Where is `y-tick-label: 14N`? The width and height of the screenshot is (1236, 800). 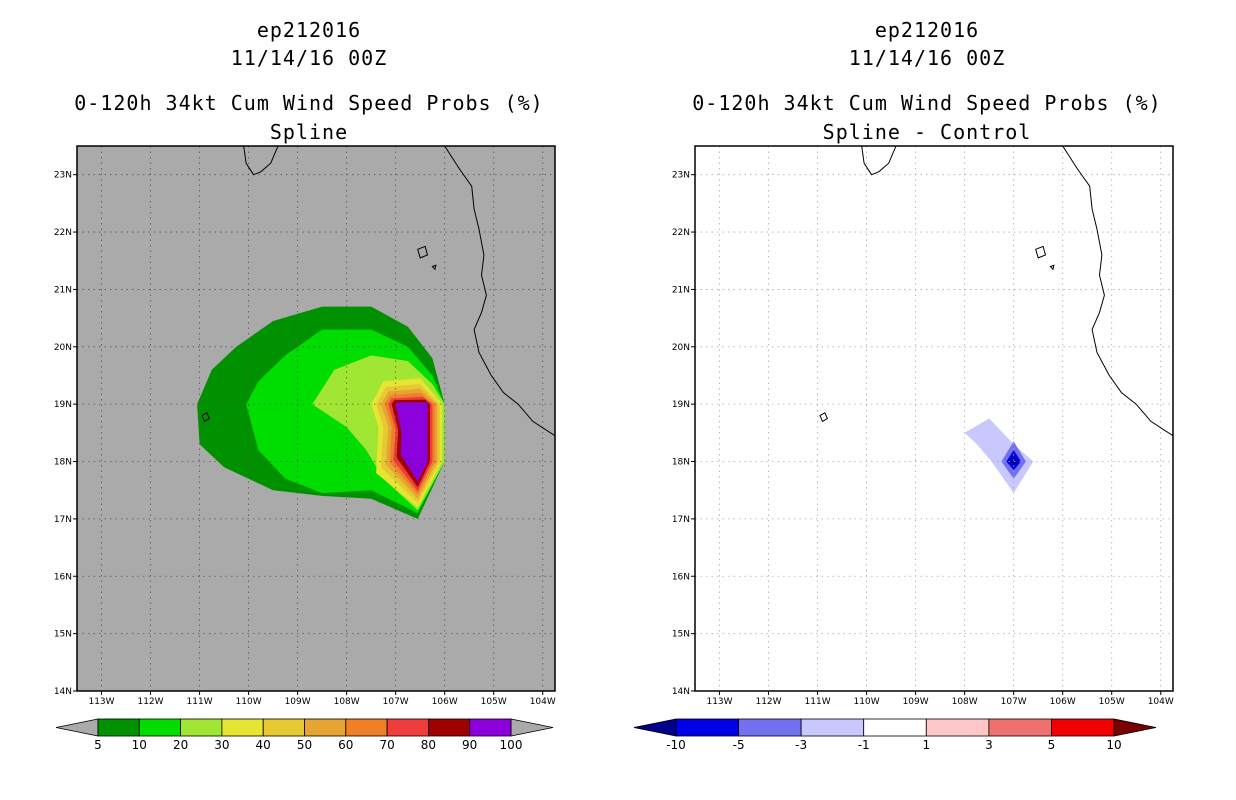
y-tick-label: 14N is located at coordinates (681, 692).